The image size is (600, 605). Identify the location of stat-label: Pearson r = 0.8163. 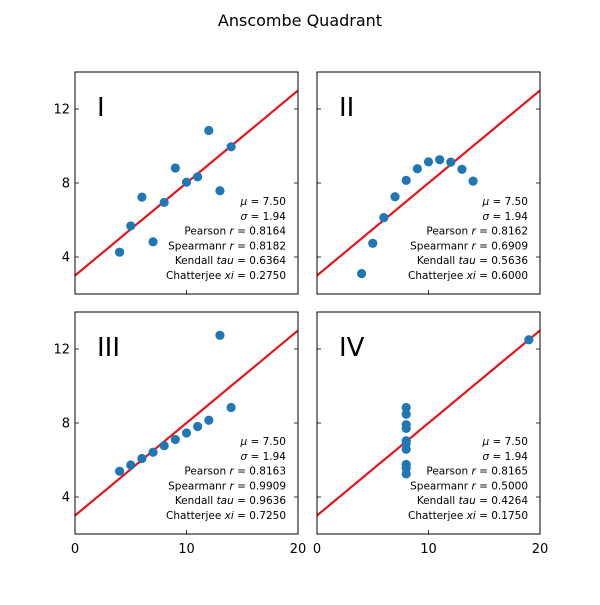
(235, 472).